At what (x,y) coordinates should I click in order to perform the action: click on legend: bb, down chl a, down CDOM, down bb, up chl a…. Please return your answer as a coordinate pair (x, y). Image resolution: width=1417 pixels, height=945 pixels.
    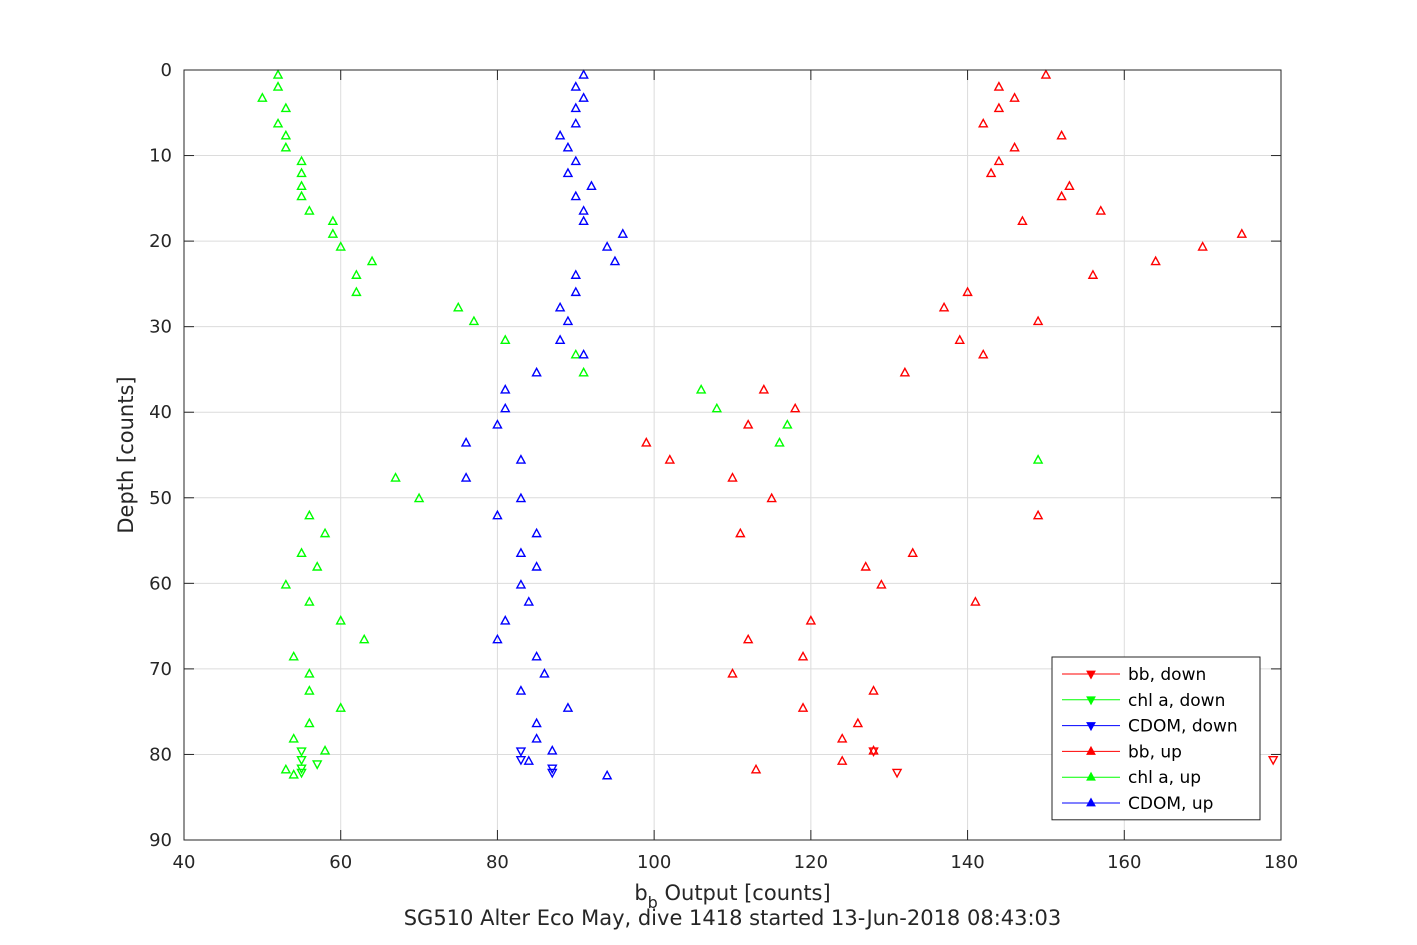
    Looking at the image, I should click on (1156, 738).